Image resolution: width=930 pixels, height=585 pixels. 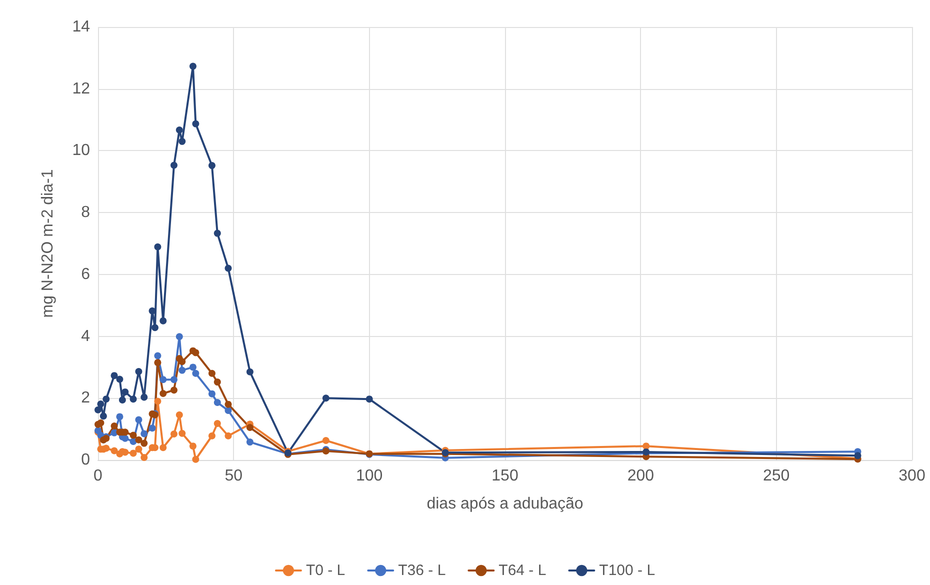 I want to click on x-tick-label: 50, so click(x=233, y=476).